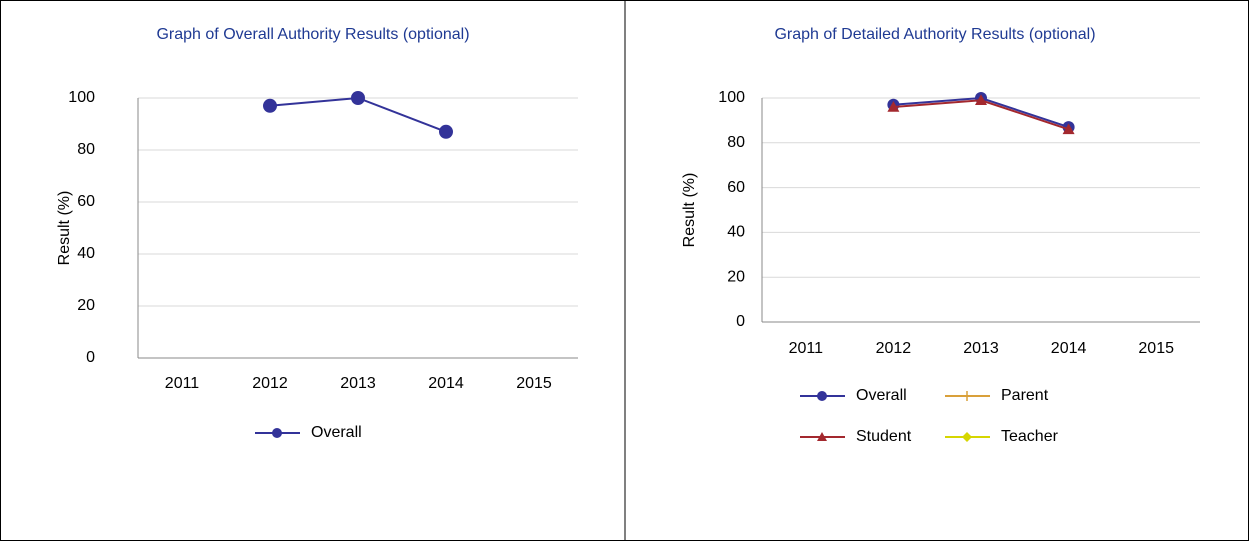 The width and height of the screenshot is (1249, 541). What do you see at coordinates (1030, 436) in the screenshot?
I see `legend-label: Teacher` at bounding box center [1030, 436].